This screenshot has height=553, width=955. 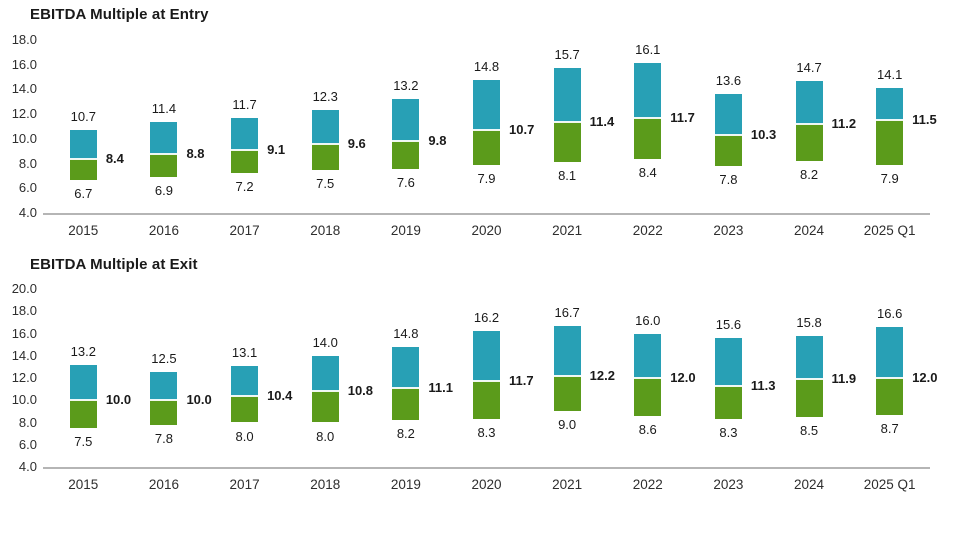 What do you see at coordinates (486, 318) in the screenshot?
I see `p75-value-label: 16.2` at bounding box center [486, 318].